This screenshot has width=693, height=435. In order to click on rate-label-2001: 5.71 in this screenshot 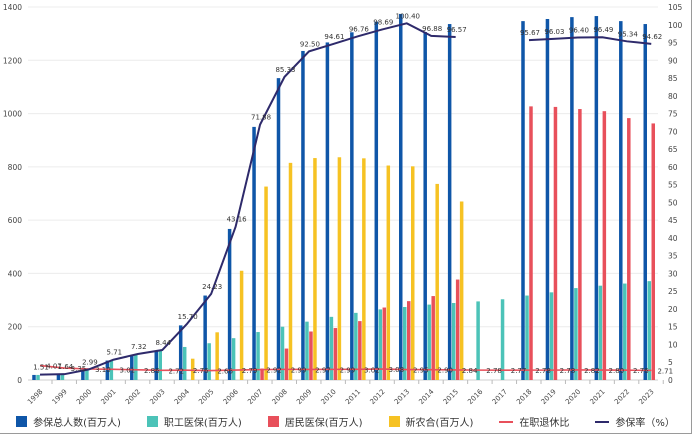, I will do `click(115, 353)`.